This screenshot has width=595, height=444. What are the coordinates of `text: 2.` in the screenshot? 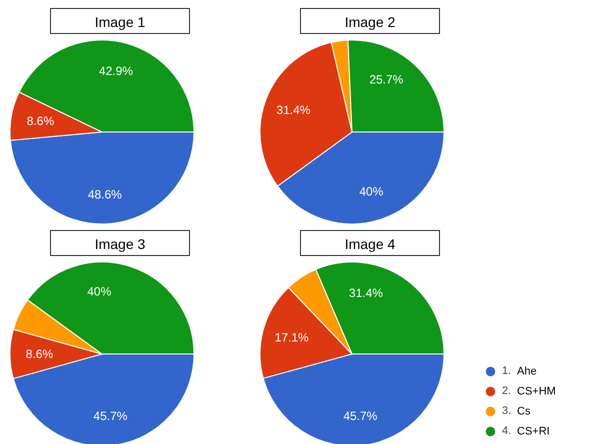 It's located at (507, 391).